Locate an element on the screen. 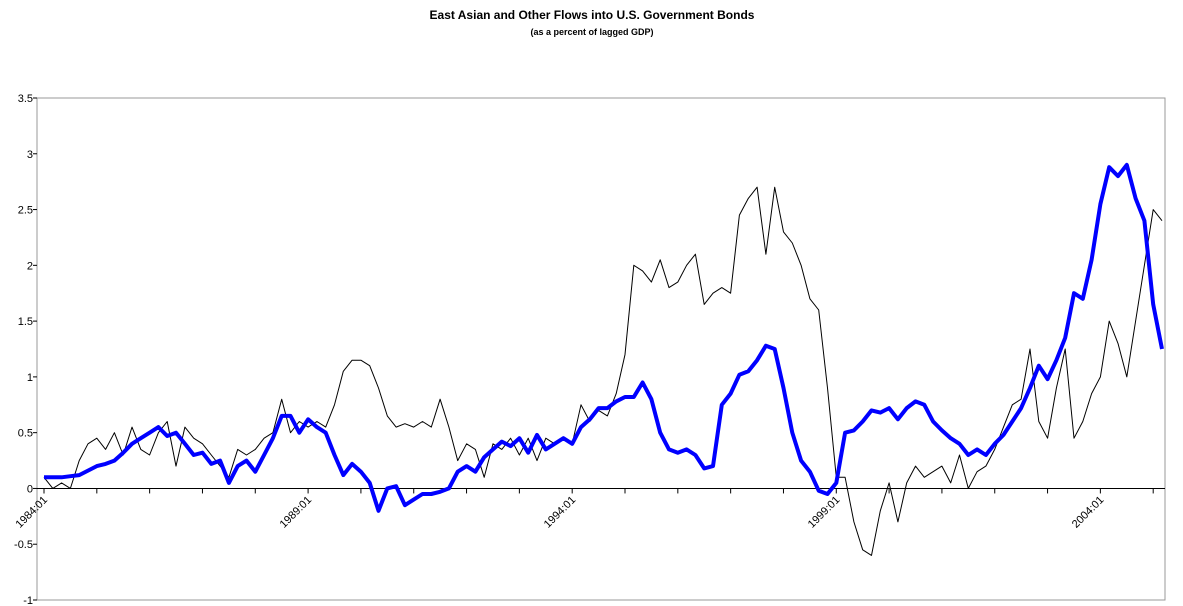  chart-subtitle: (as a percent of lagged GDP) is located at coordinates (591, 32).